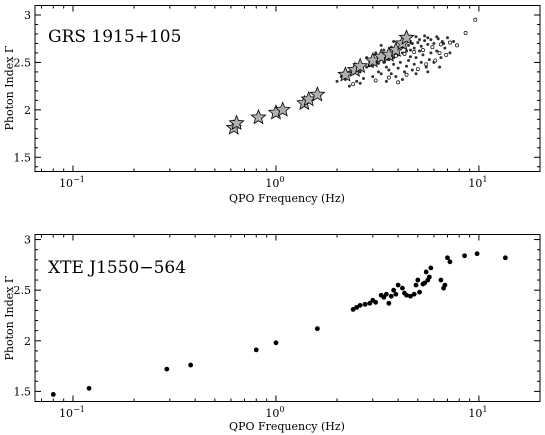  Describe the element at coordinates (287, 426) in the screenshot. I see `bottom-x-axis-label: QPO Frequency (Hz)` at that location.